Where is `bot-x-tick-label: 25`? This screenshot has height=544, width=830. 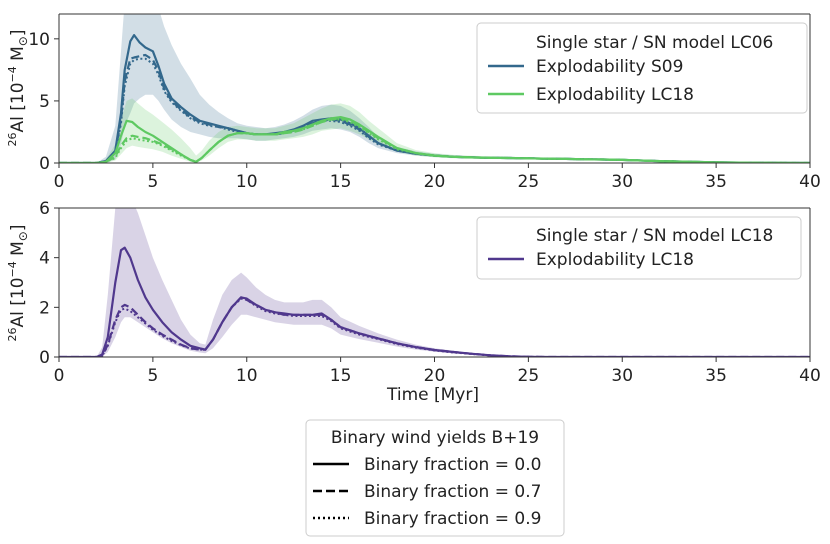
bot-x-tick-label: 25 is located at coordinates (529, 376).